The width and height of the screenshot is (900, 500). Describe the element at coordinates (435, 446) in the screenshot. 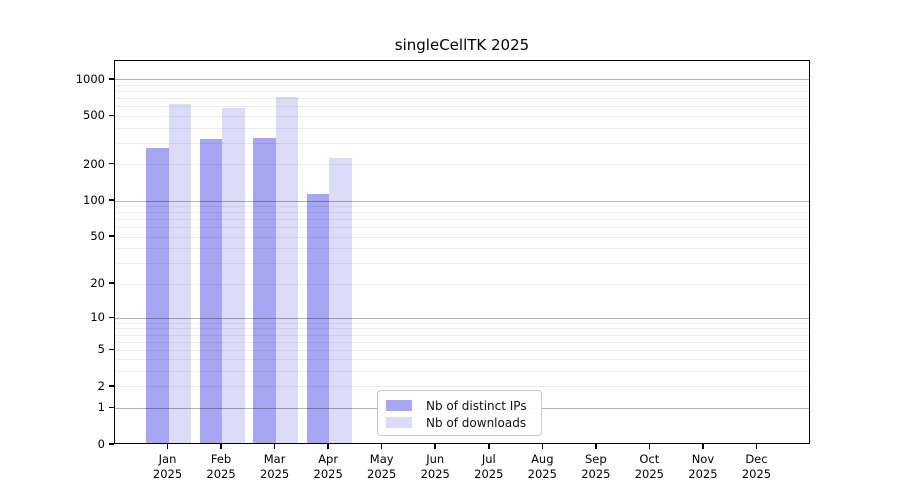

I see `x-tick-jun` at that location.